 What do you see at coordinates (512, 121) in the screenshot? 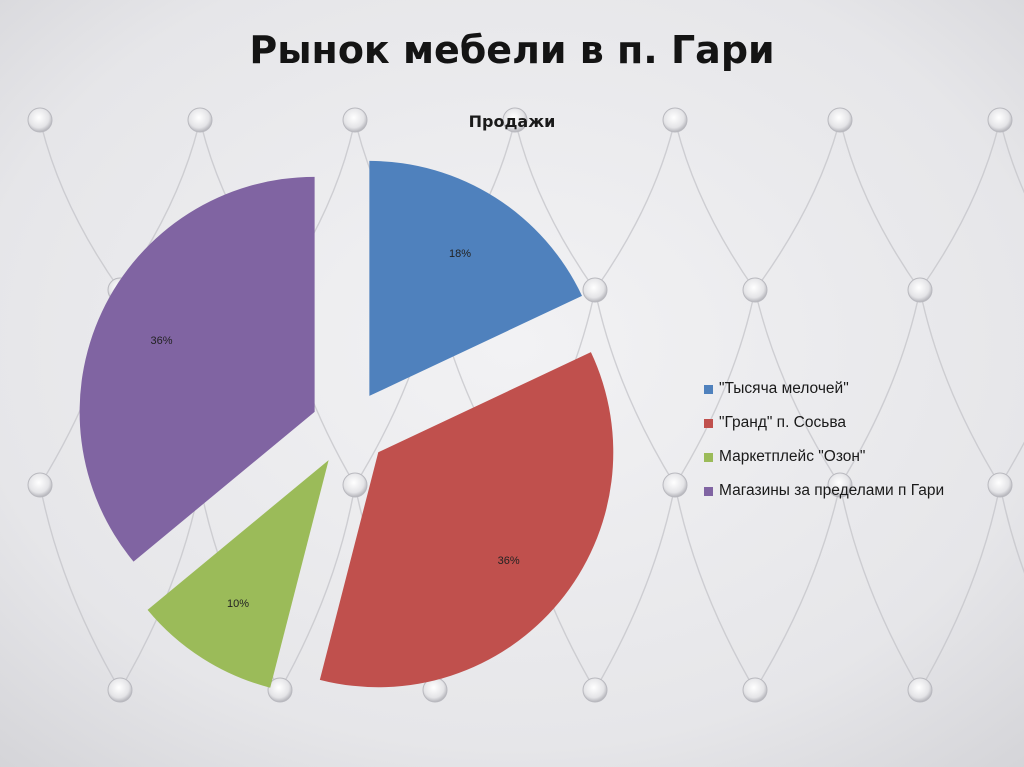
I see `chart-title: Продажи` at bounding box center [512, 121].